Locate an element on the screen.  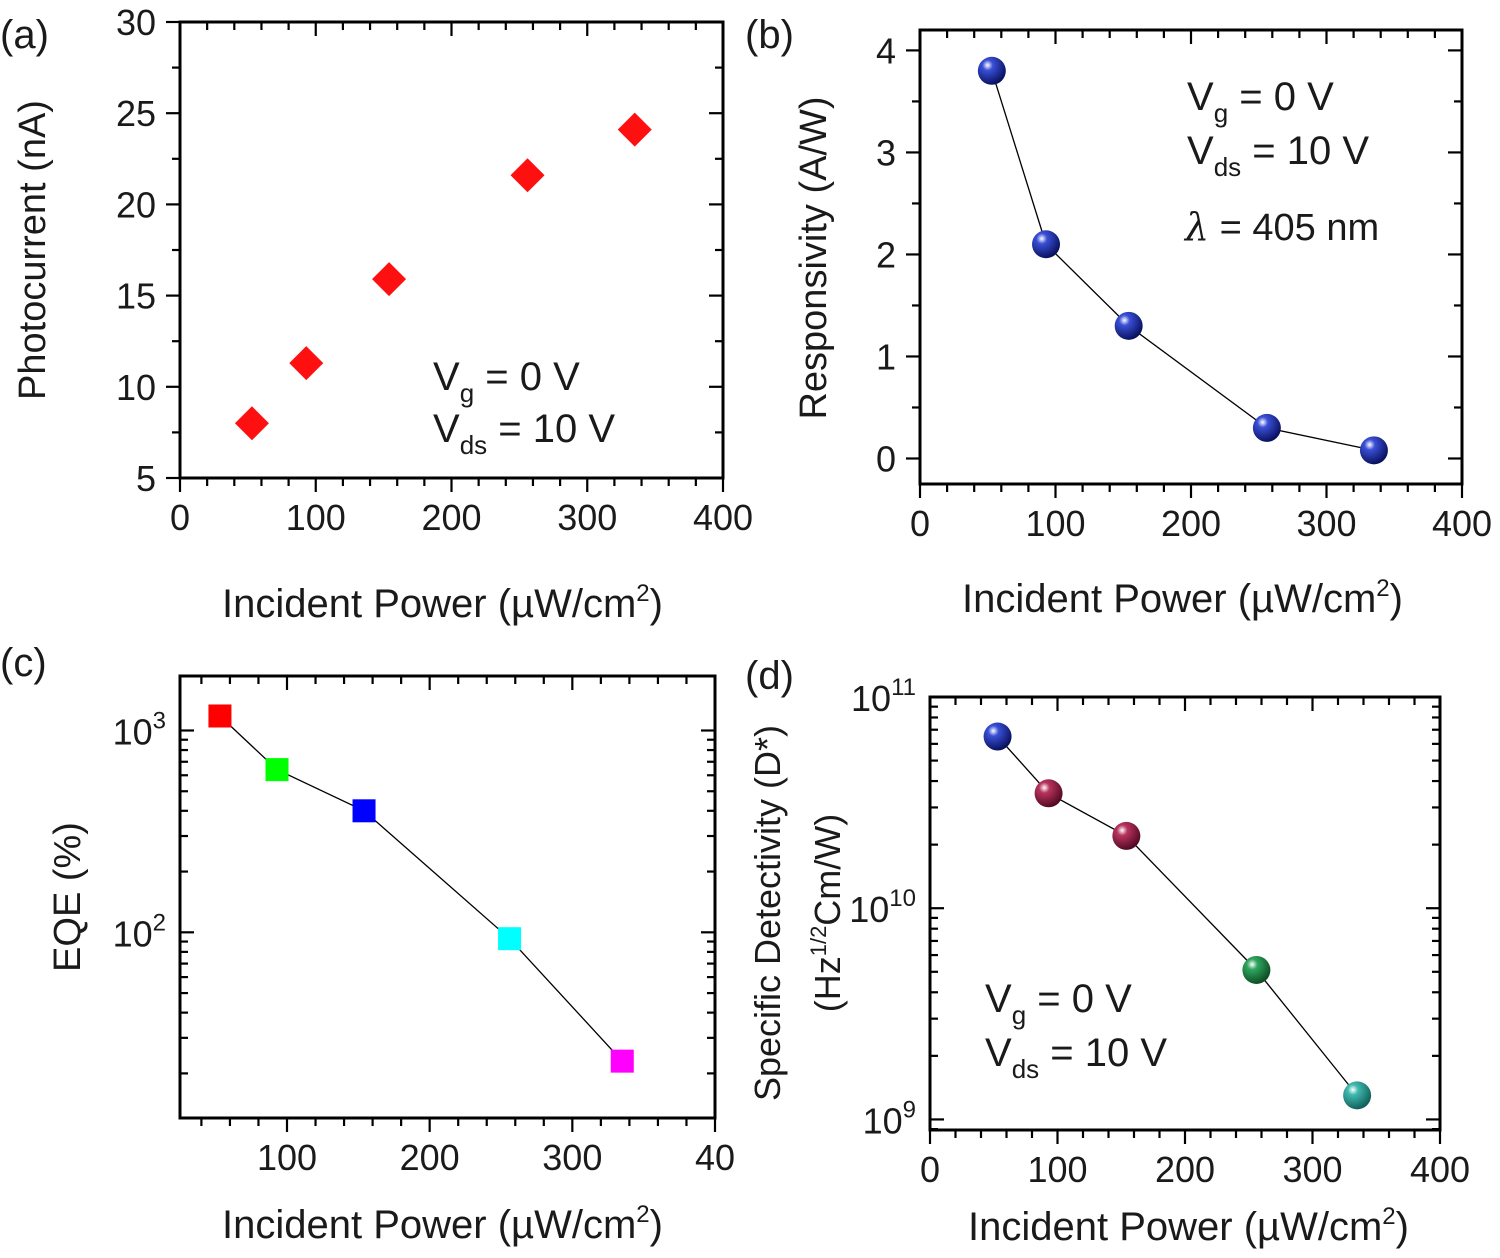
panel-label-c: (c) is located at coordinates (23, 663).